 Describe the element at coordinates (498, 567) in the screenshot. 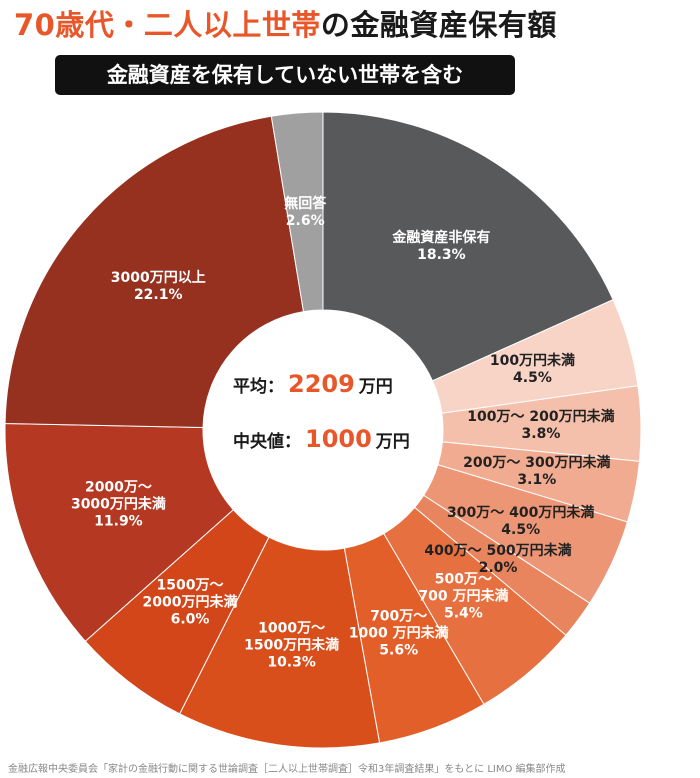

I see `slice-value: 2.0%` at that location.